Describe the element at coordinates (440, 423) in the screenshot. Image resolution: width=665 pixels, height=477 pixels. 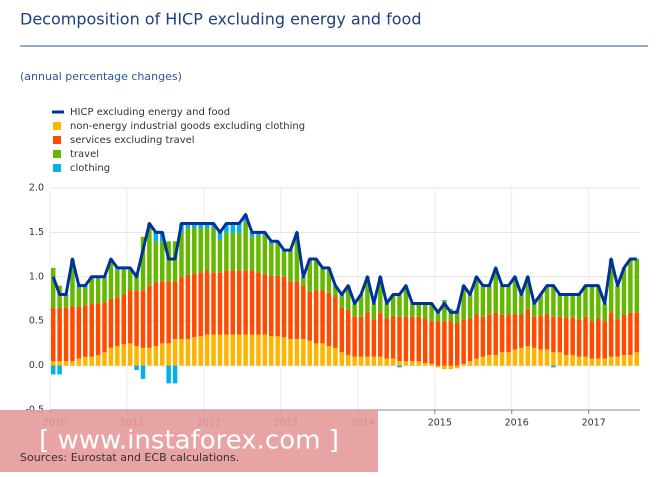
I see `x-tick-label: 2015` at that location.